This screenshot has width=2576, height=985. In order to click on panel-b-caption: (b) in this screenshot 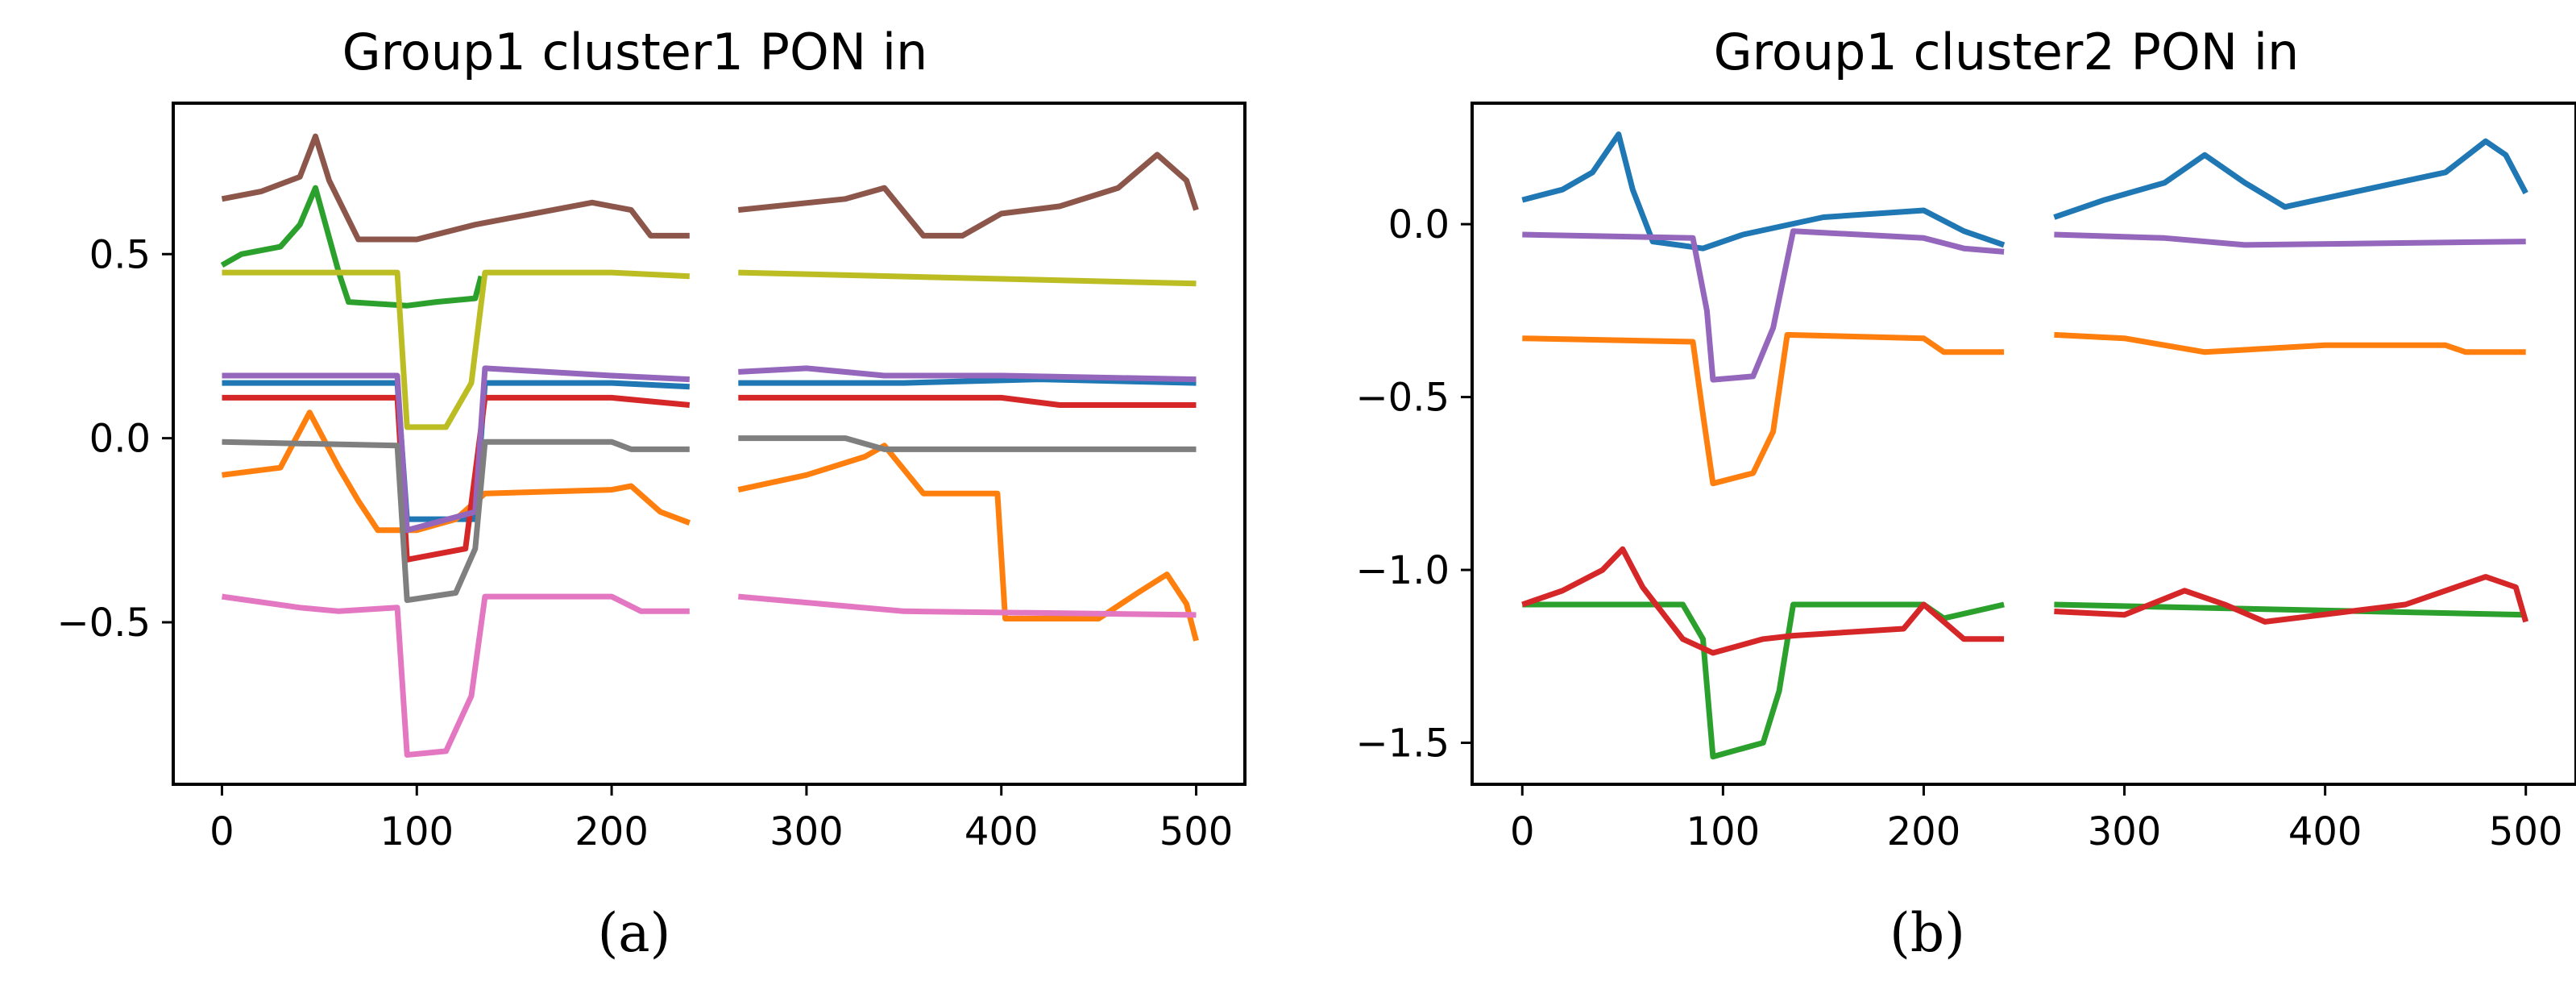, I will do `click(1927, 933)`.